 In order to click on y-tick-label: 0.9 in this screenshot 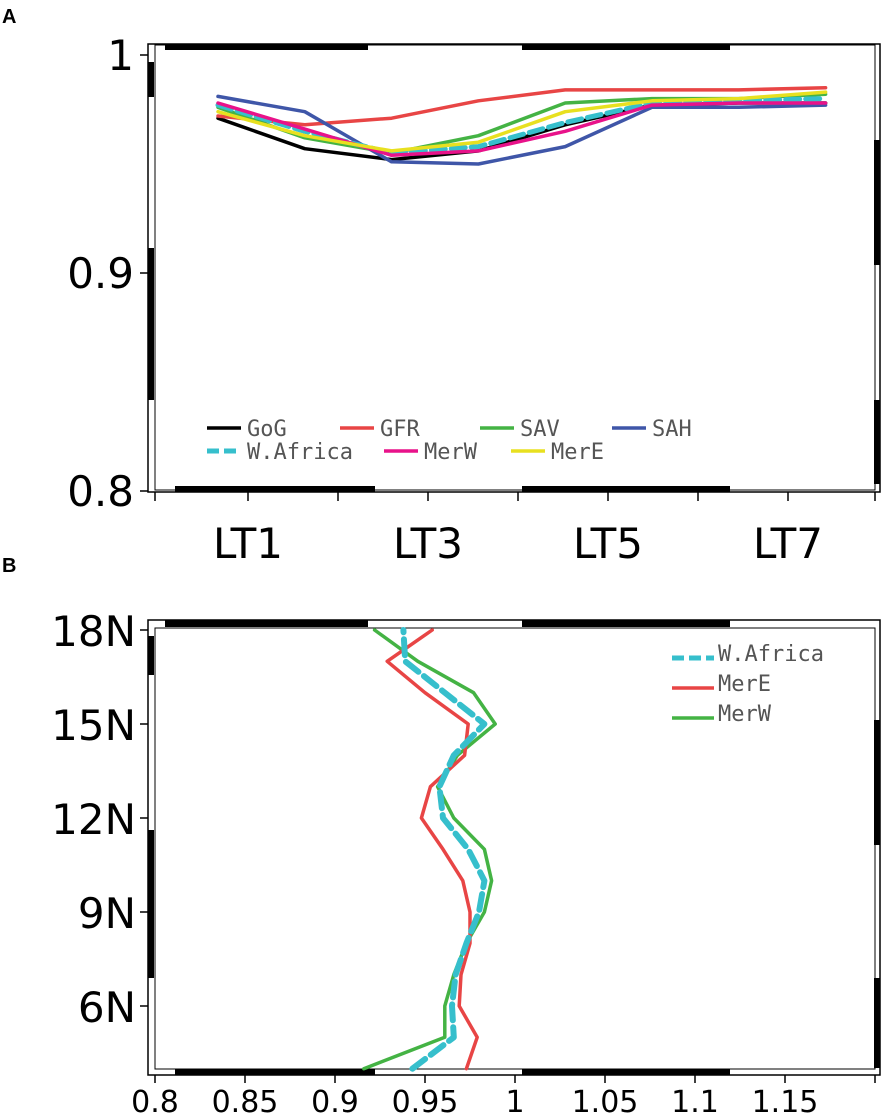, I will do `click(100, 273)`.